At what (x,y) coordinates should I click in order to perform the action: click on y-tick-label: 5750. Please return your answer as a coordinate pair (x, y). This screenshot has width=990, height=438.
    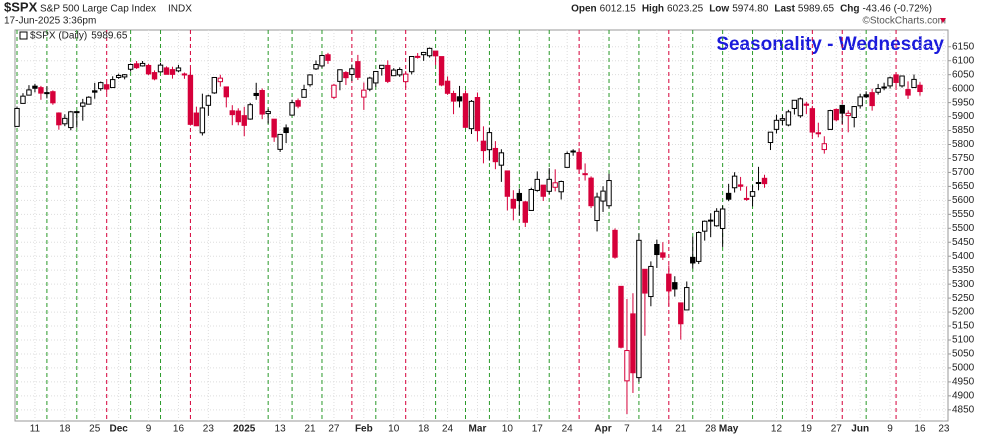
    Looking at the image, I should click on (963, 158).